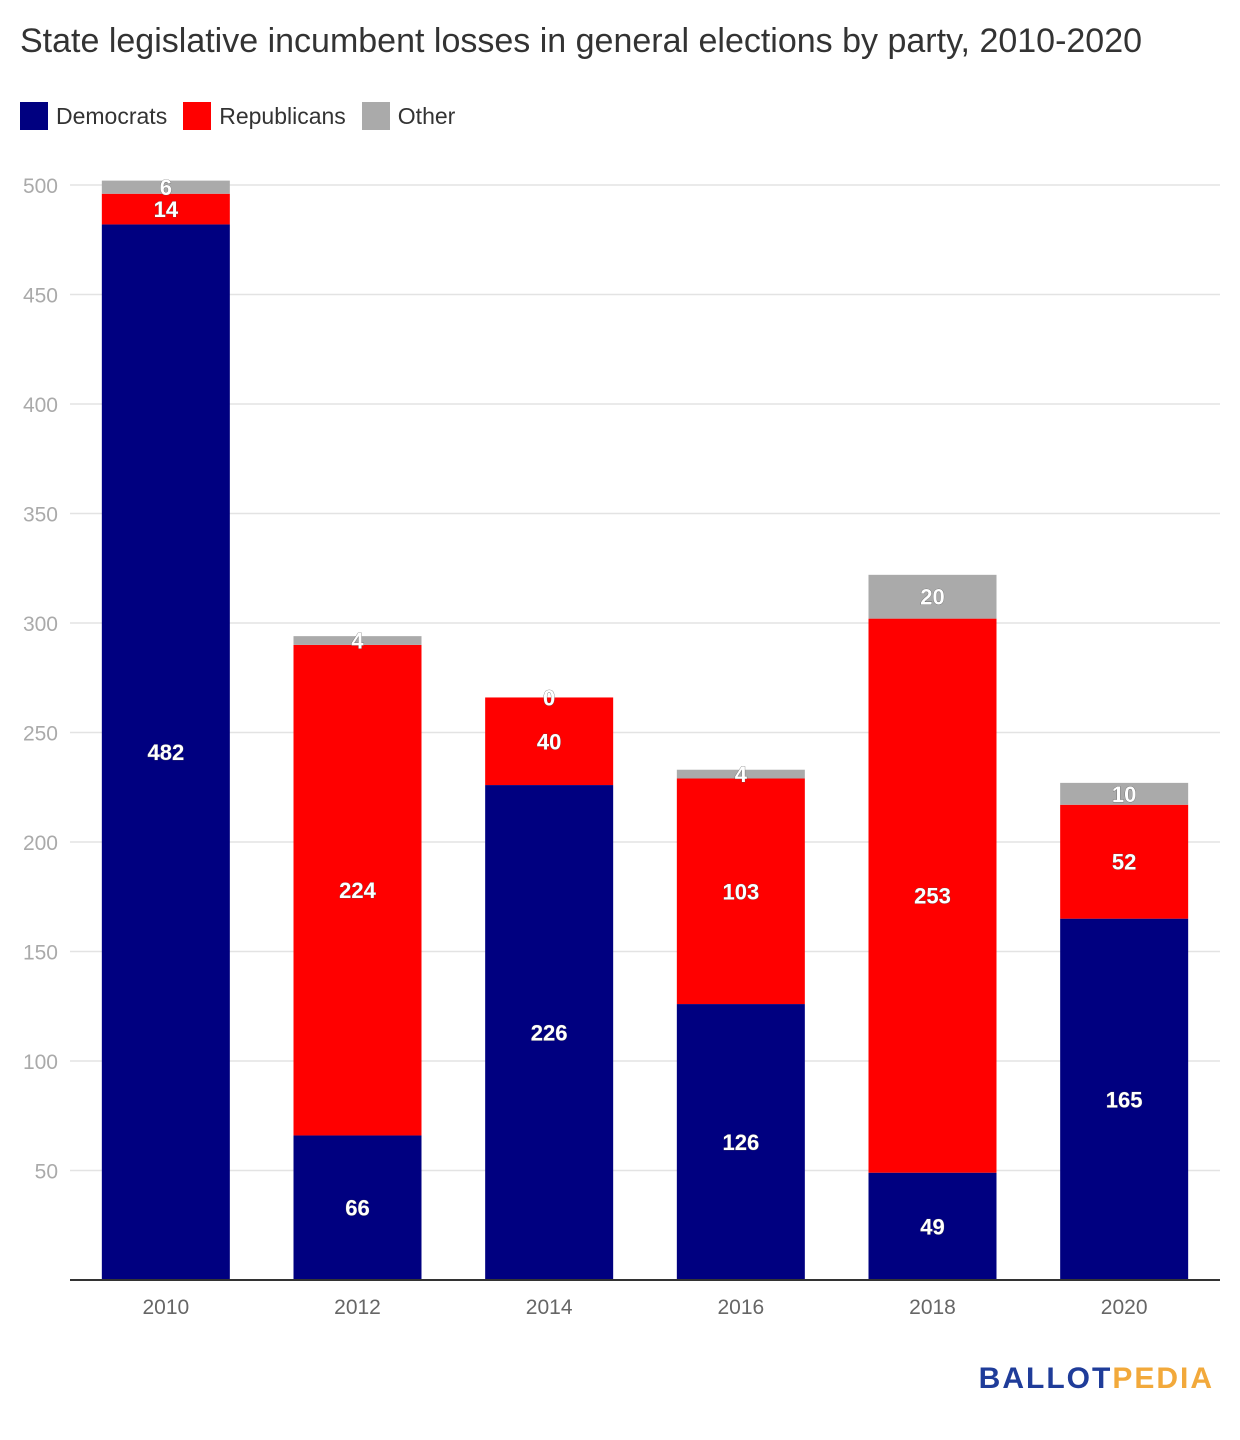  Describe the element at coordinates (46, 1172) in the screenshot. I see `y-tick-label-50: 50` at that location.